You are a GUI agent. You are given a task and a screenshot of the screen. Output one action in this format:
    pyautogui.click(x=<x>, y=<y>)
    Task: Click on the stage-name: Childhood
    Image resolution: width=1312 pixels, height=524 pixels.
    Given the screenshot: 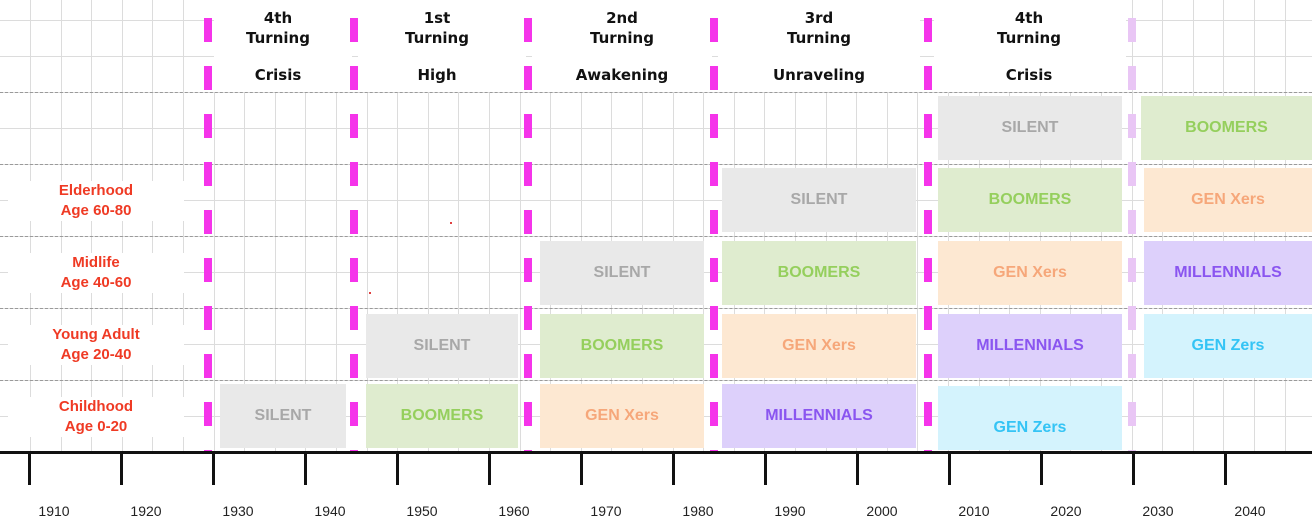 What is the action you would take?
    pyautogui.click(x=96, y=406)
    